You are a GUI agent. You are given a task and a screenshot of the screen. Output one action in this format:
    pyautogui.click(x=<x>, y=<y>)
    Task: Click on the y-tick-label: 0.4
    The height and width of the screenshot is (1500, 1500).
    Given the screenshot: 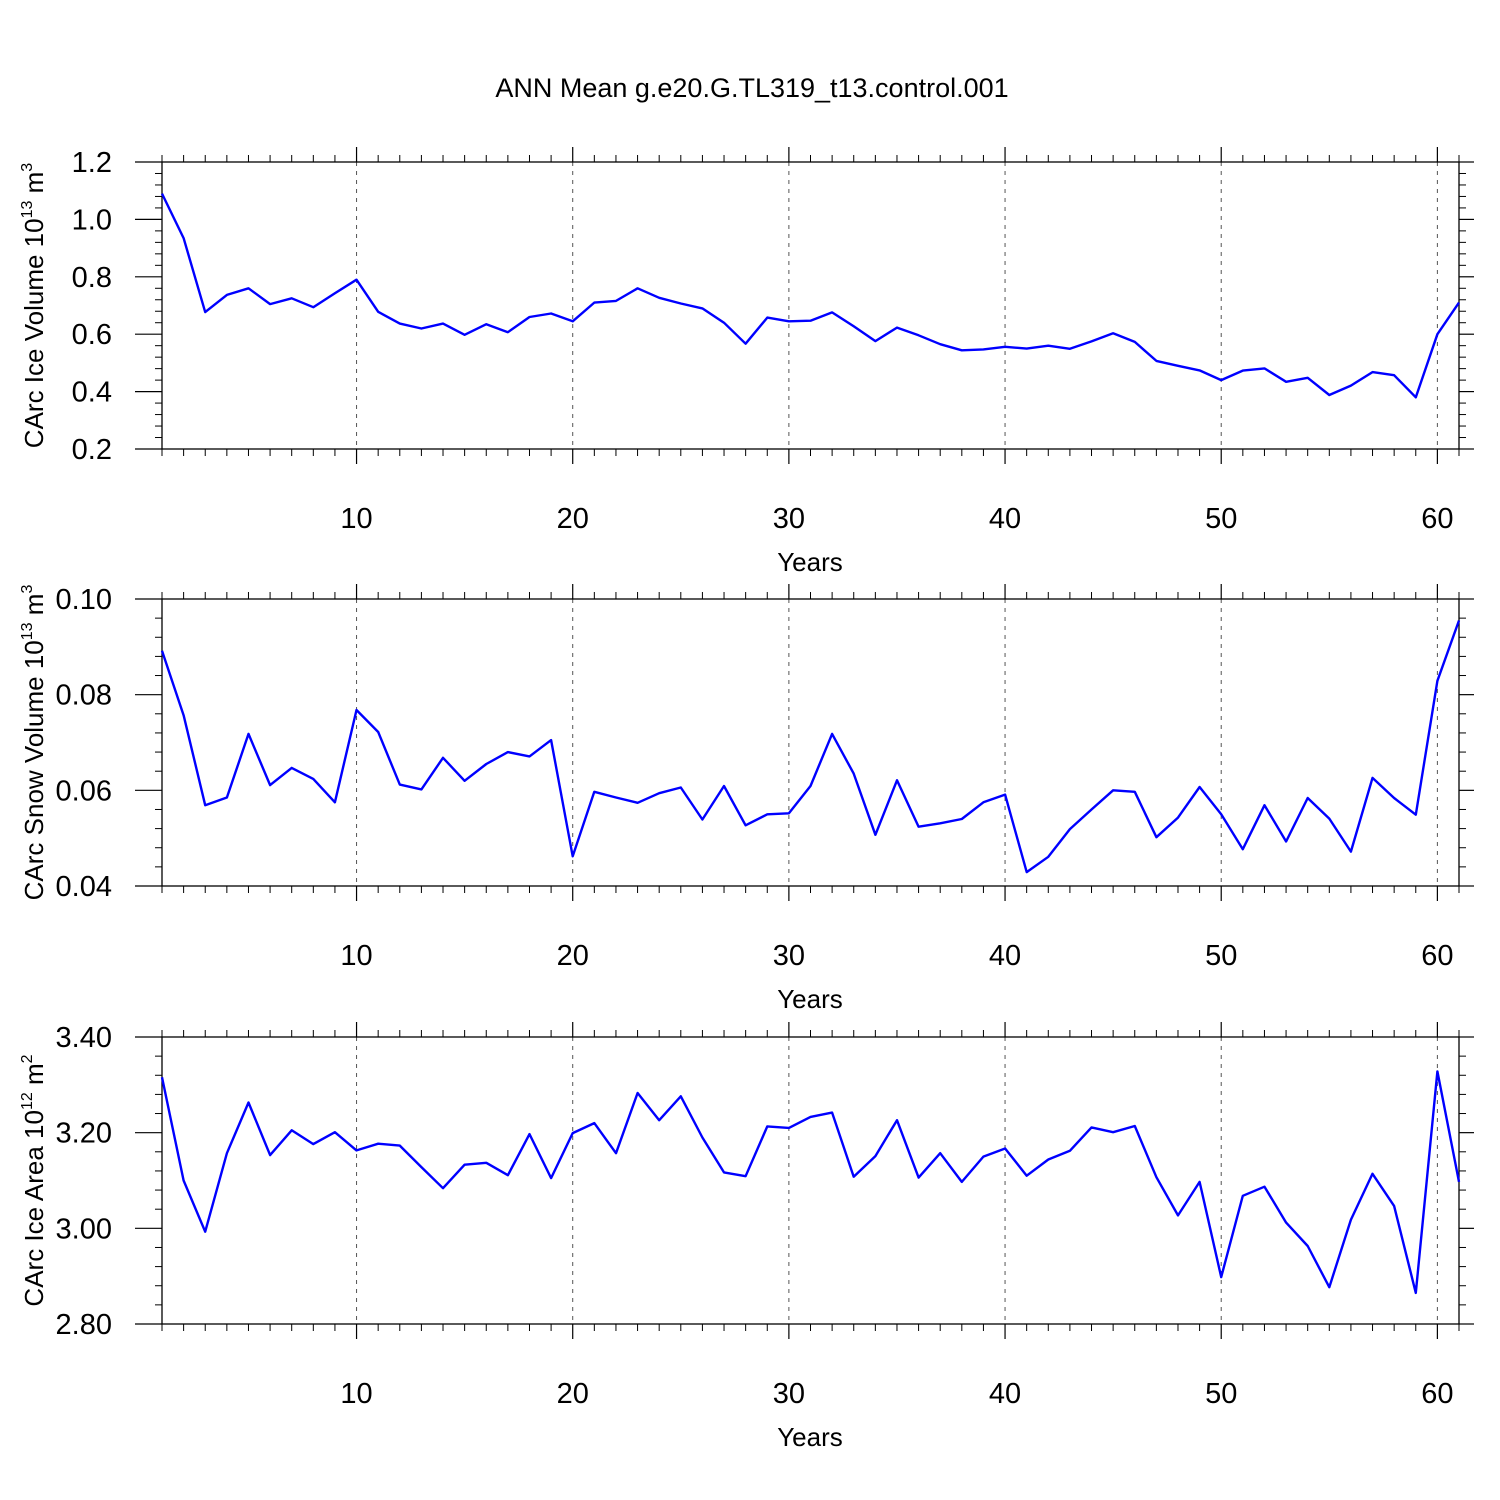 What is the action you would take?
    pyautogui.click(x=92, y=393)
    